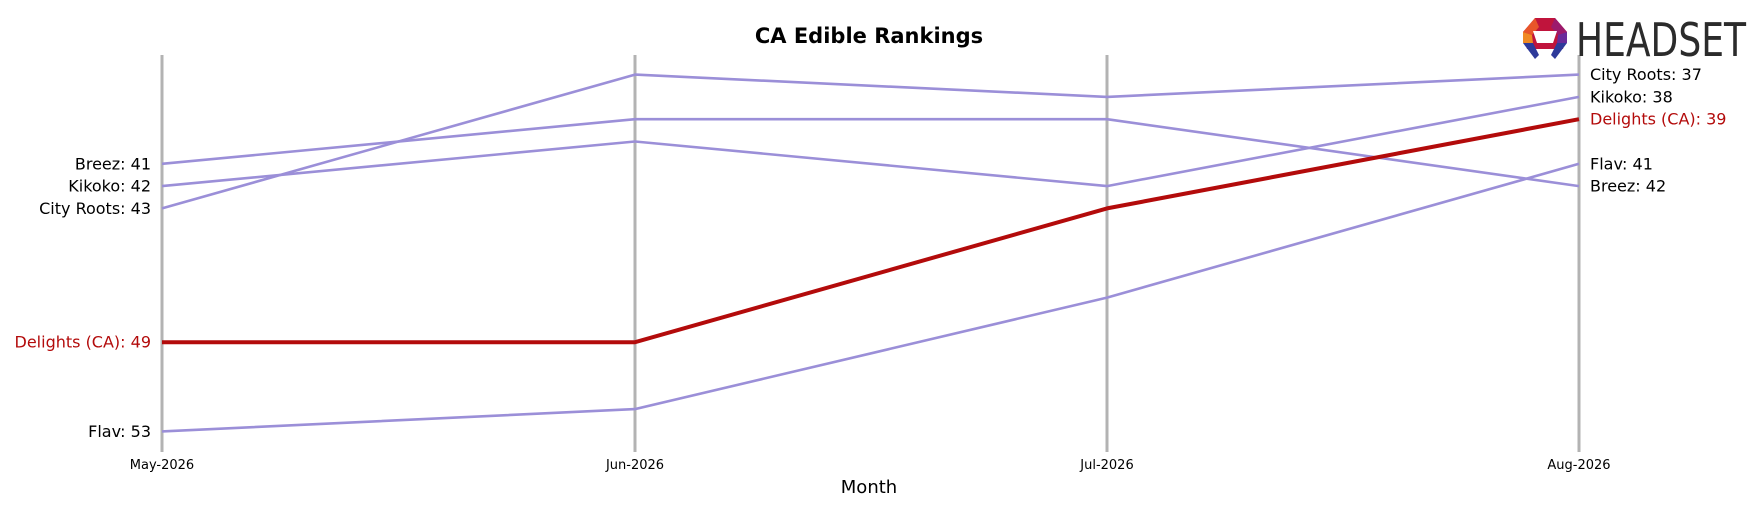  What do you see at coordinates (1621, 163) in the screenshot?
I see `right-end-label: Flav: 41` at bounding box center [1621, 163].